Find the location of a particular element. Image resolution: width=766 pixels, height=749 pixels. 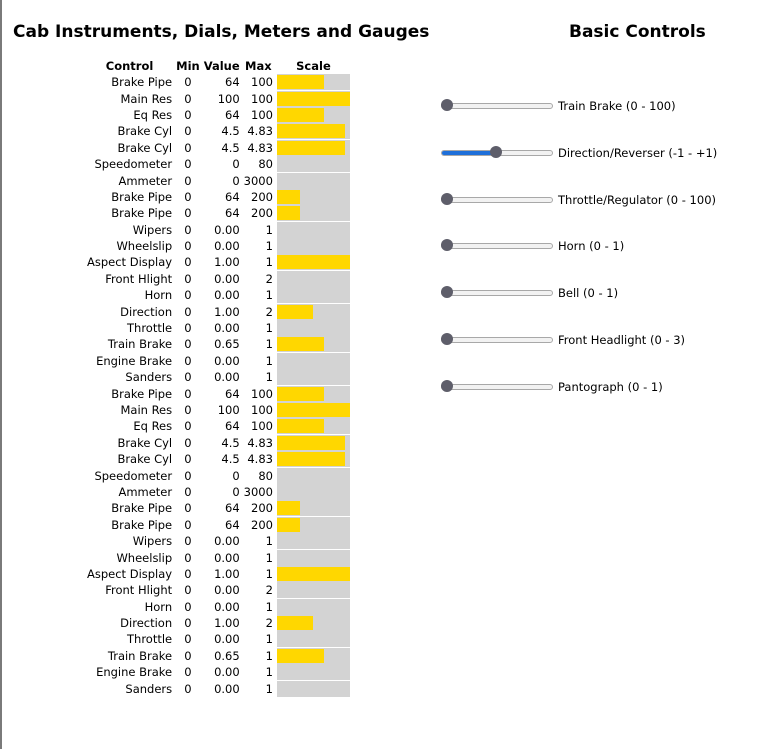

control-label: Direction/Reverser (-1 - +1) is located at coordinates (638, 152).